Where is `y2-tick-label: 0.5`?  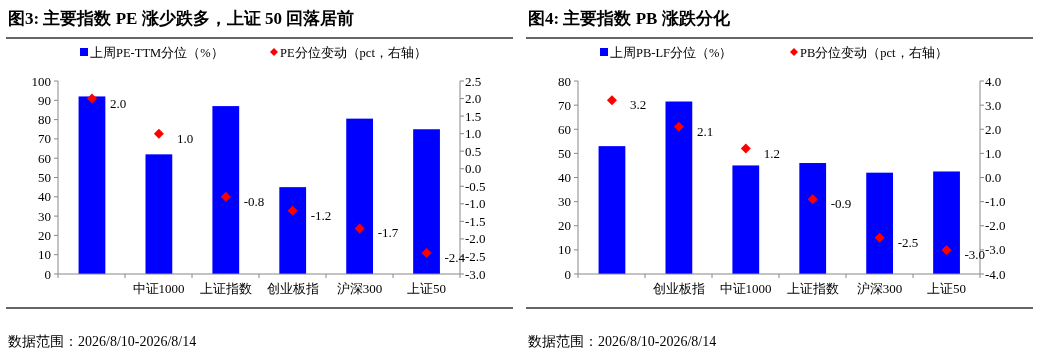 y2-tick-label: 0.5 is located at coordinates (473, 151).